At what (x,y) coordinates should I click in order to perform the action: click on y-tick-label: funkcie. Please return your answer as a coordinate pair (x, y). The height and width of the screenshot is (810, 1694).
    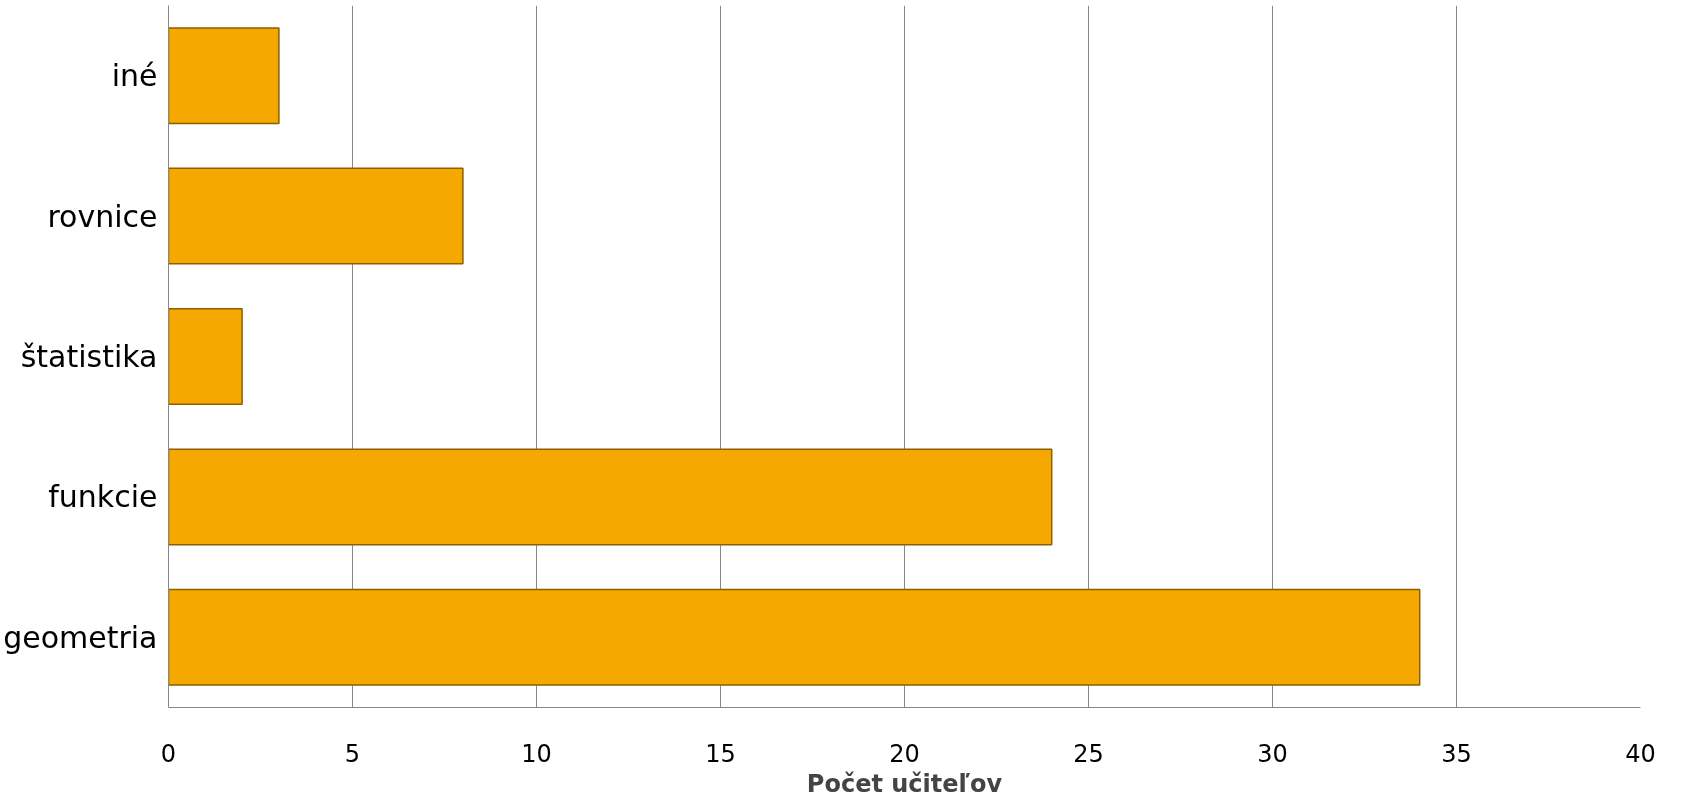
    Looking at the image, I should click on (103, 497).